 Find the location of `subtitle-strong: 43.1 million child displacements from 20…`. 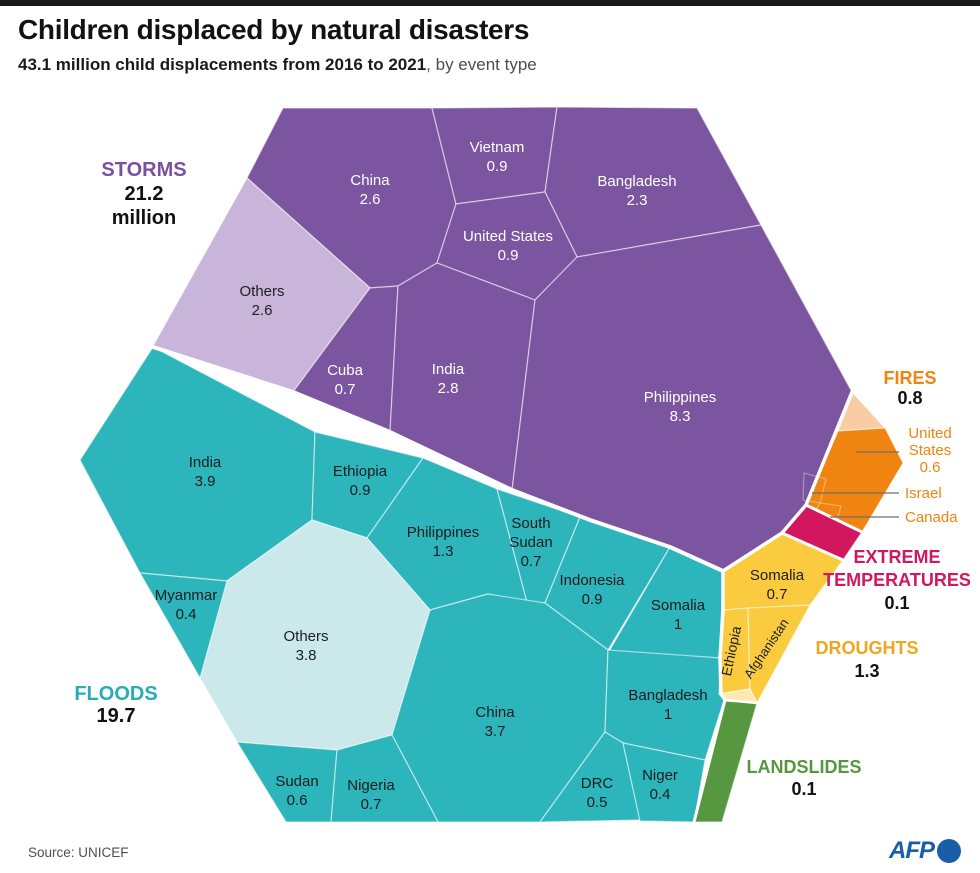

subtitle-strong: 43.1 million child displacements from 20… is located at coordinates (222, 64).